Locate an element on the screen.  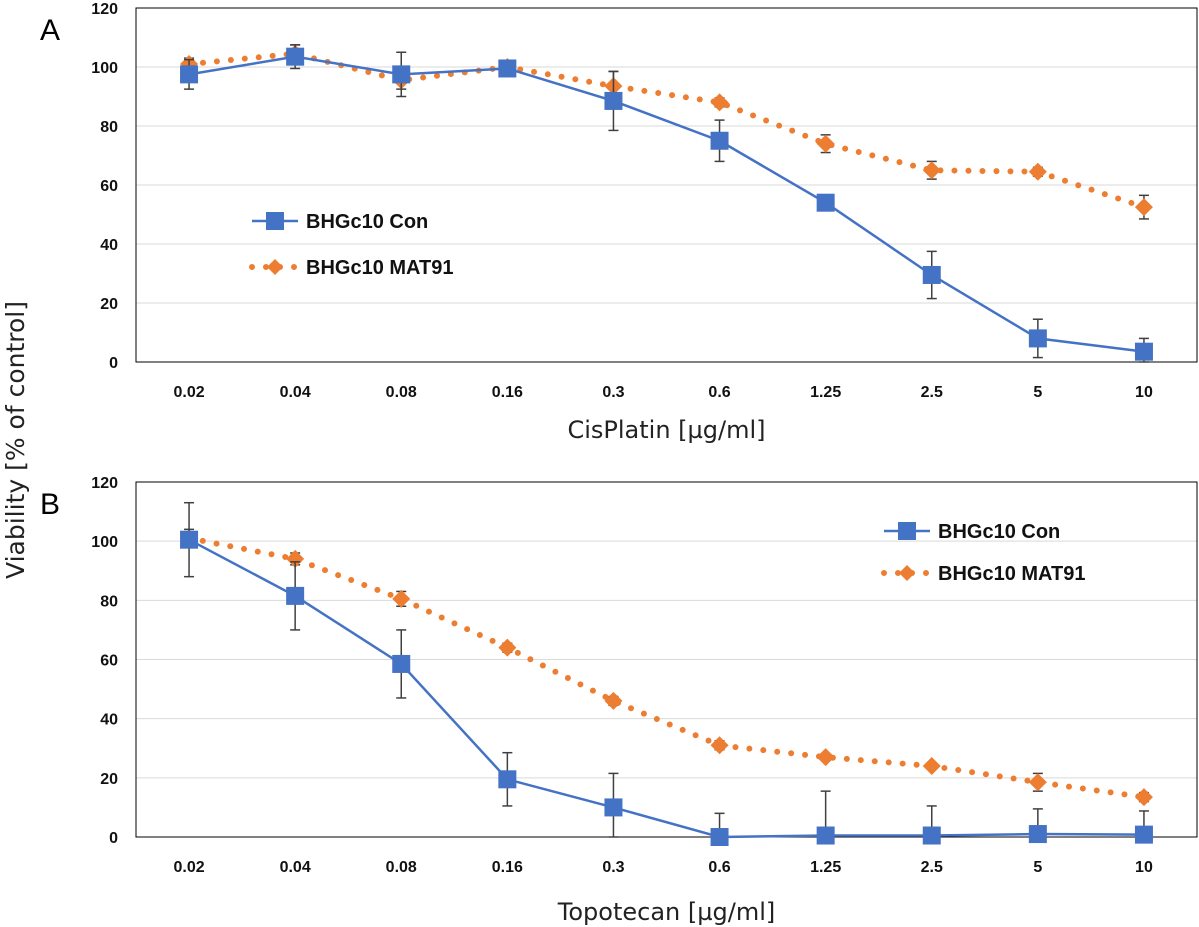
chart-b-y-tick-label: 120 is located at coordinates (104, 483).